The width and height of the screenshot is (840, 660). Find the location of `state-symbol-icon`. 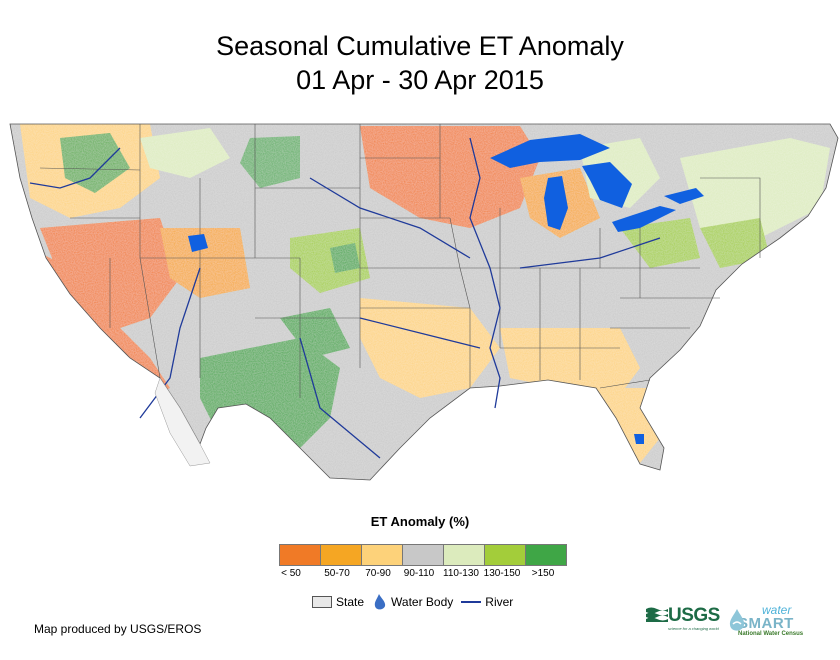

state-symbol-icon is located at coordinates (322, 602).